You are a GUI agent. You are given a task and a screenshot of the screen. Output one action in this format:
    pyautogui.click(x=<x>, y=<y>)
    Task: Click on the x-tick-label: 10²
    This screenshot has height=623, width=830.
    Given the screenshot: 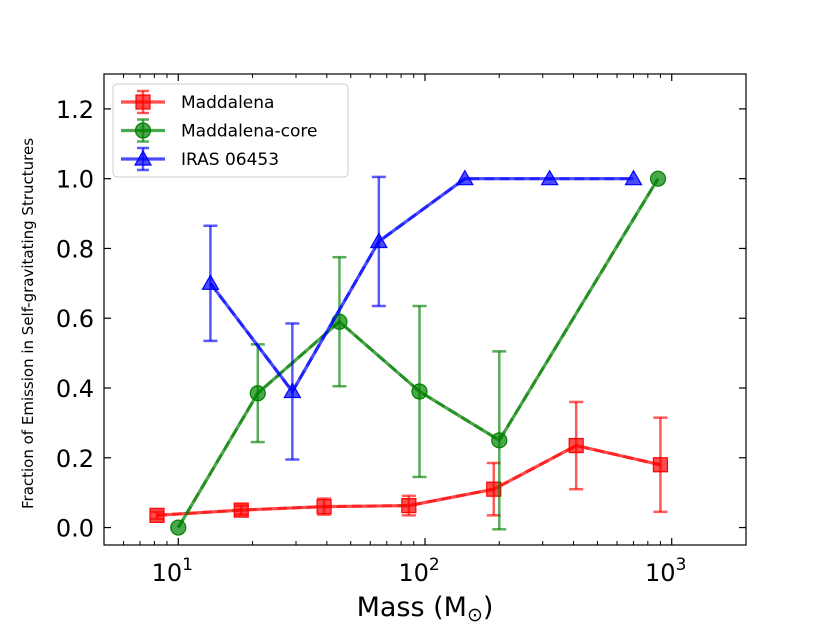 What is the action you would take?
    pyautogui.click(x=418, y=571)
    